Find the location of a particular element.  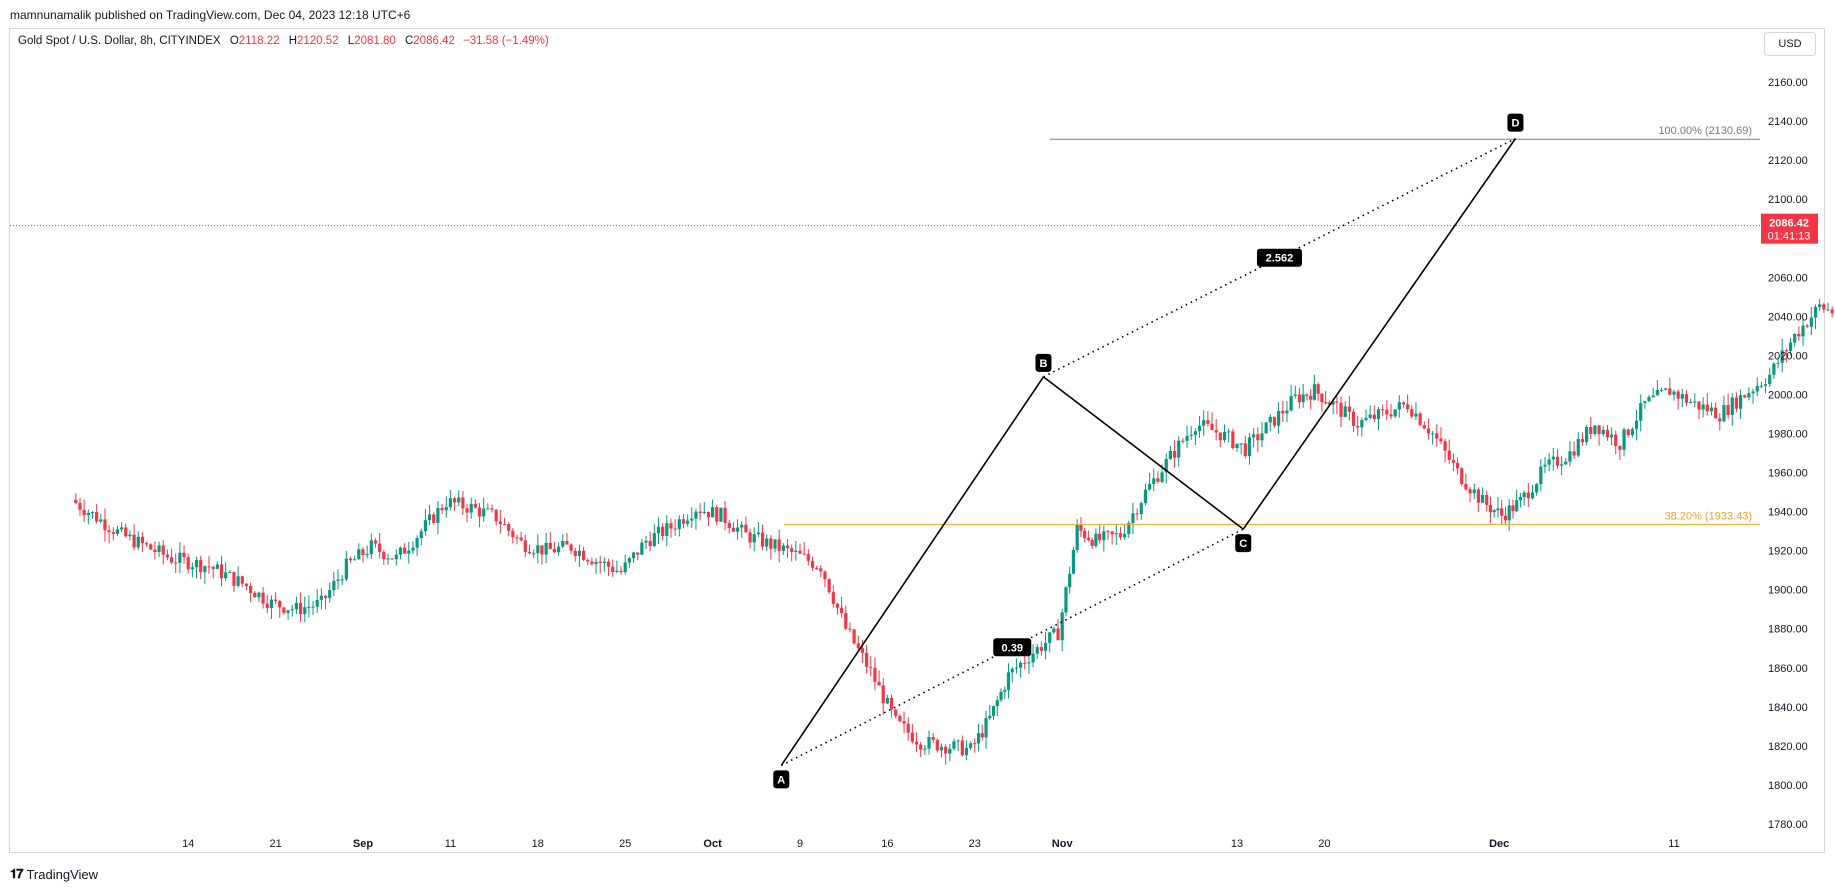

pattern-point-label: C is located at coordinates (1243, 544).